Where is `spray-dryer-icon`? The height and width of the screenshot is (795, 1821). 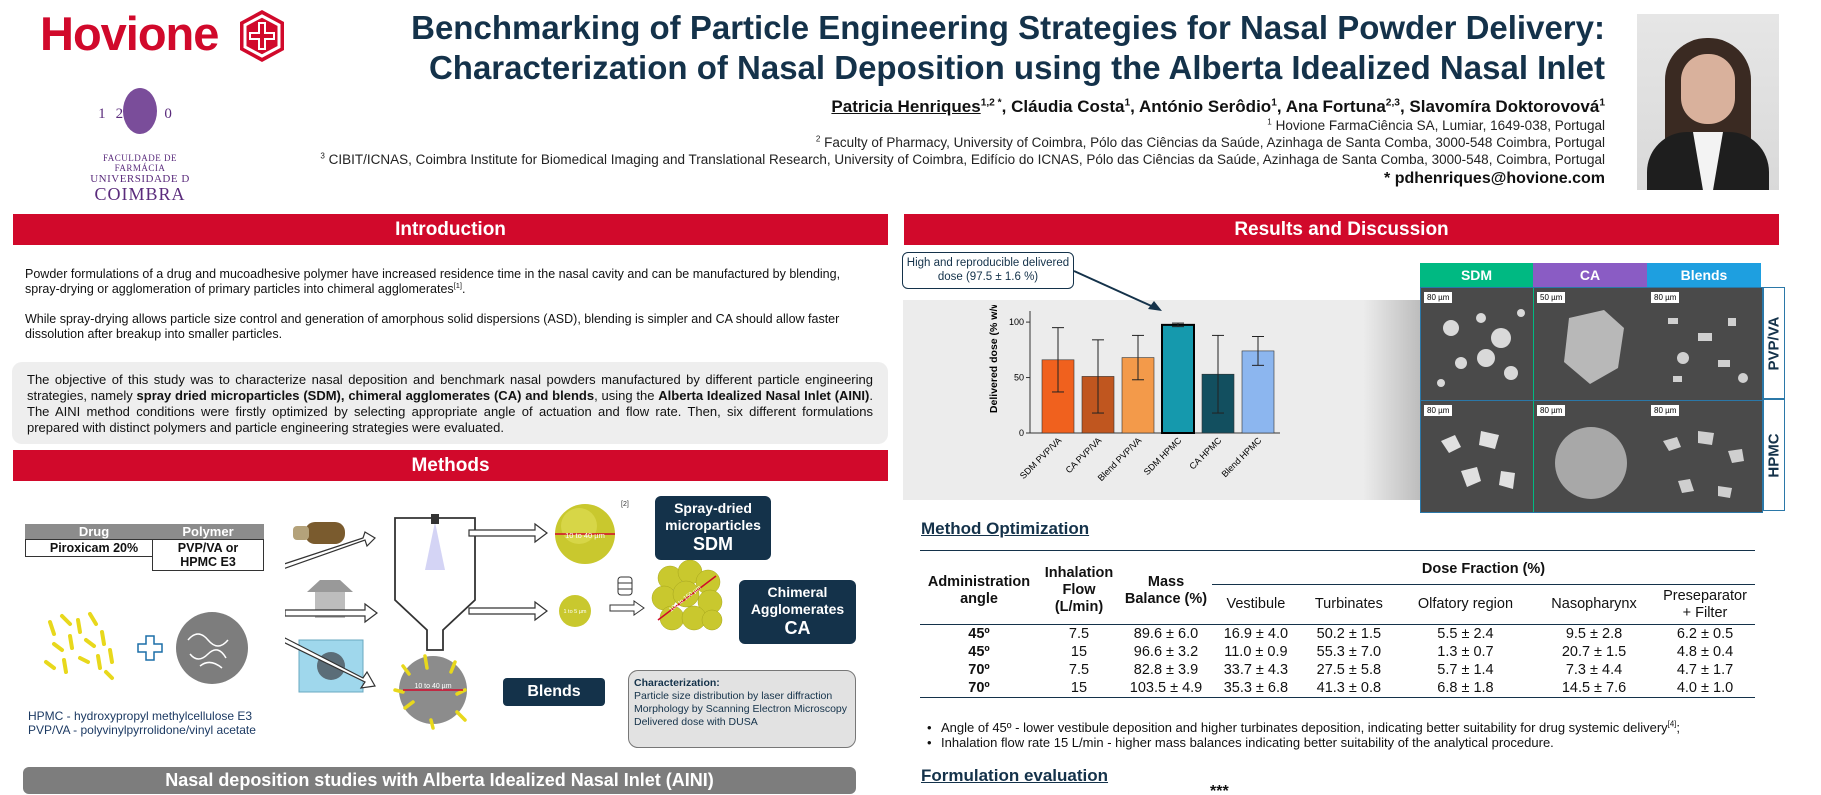 spray-dryer-icon is located at coordinates (435, 582).